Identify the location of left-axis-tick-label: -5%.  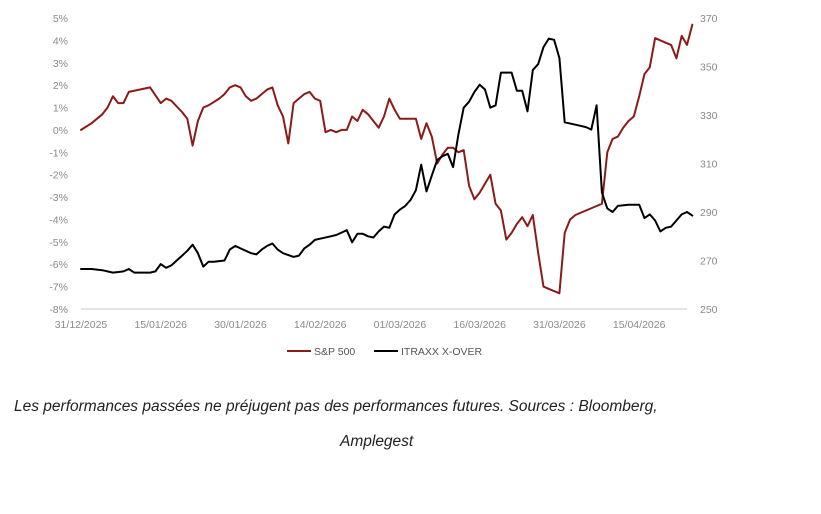
(58, 243).